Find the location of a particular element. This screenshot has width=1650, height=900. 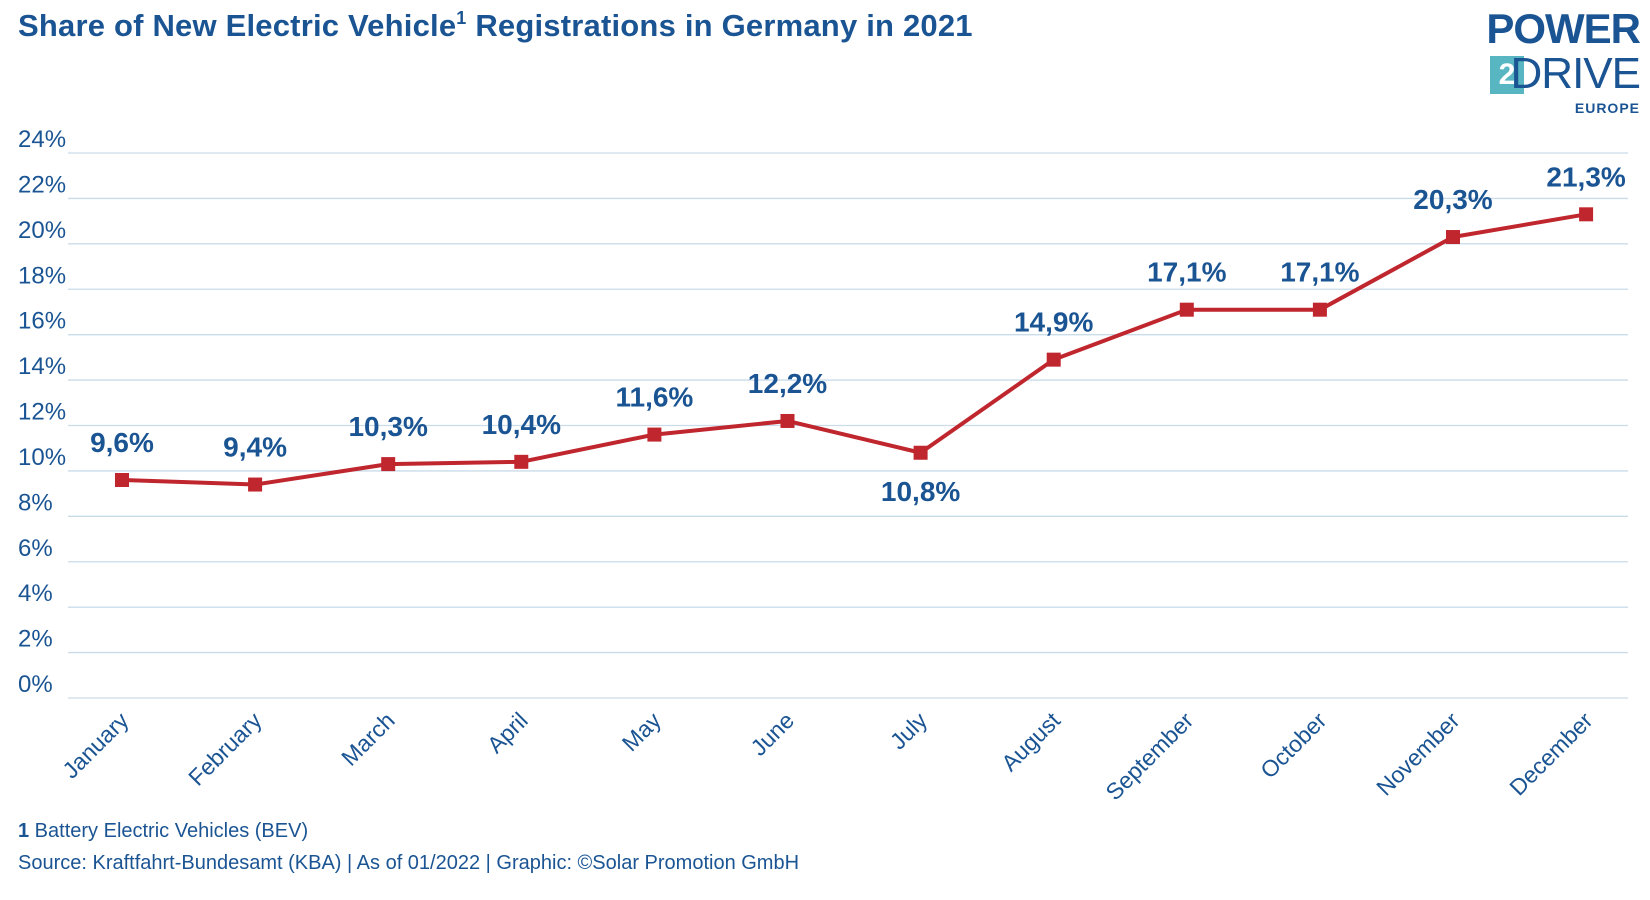

x-tick-label: June is located at coordinates (772, 734).